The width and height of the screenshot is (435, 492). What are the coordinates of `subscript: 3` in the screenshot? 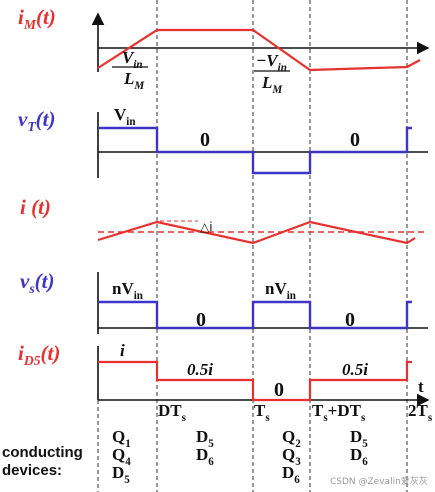 It's located at (298, 462).